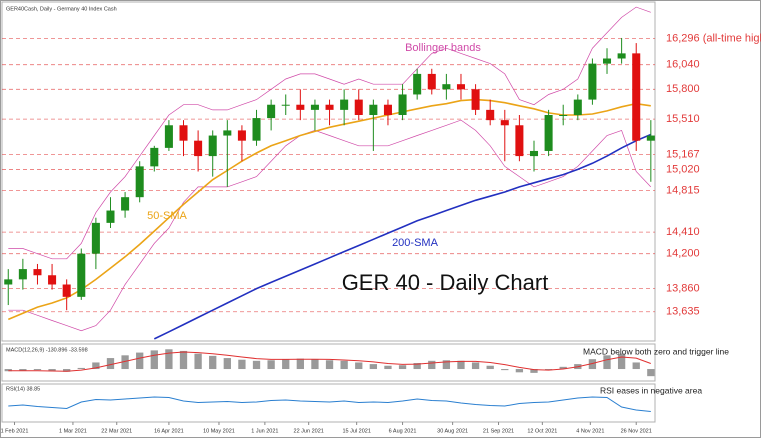  What do you see at coordinates (445, 282) in the screenshot?
I see `watermark: GER 40 - Daily Chart` at bounding box center [445, 282].